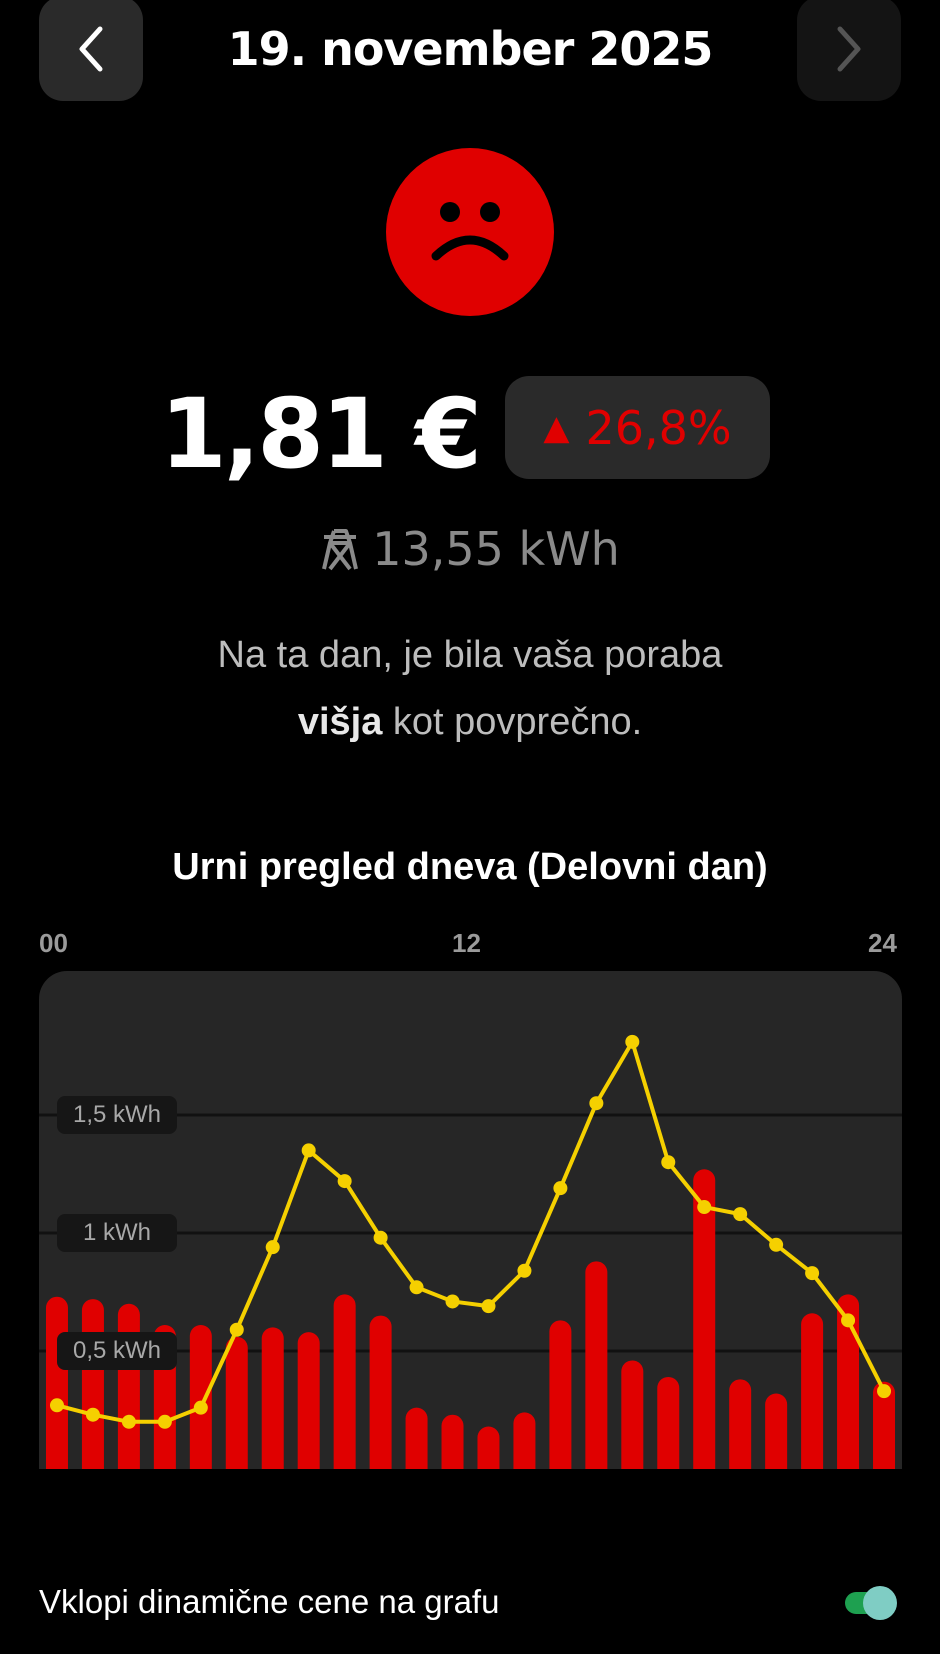  I want to click on next-day-button, so click(849, 50).